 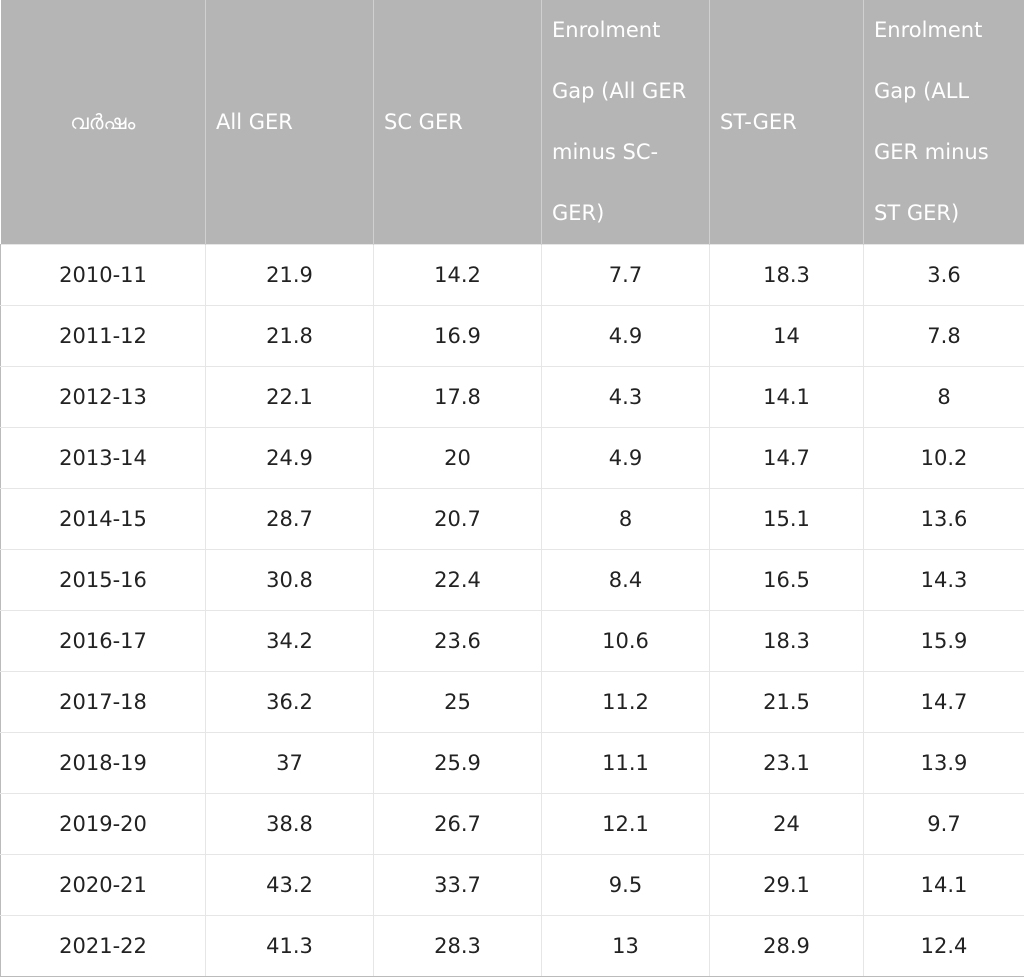 What do you see at coordinates (290, 763) in the screenshot?
I see `value-cell: 37` at bounding box center [290, 763].